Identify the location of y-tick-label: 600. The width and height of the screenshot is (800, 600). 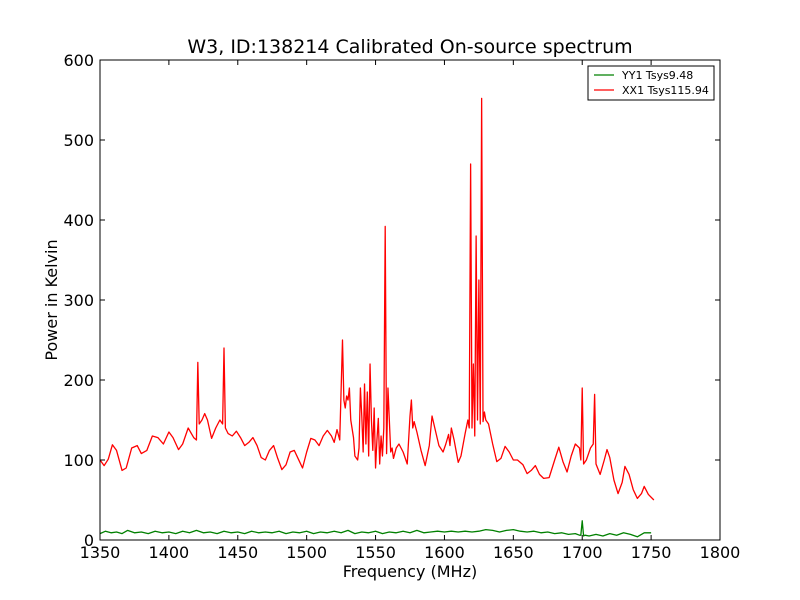
(78, 60).